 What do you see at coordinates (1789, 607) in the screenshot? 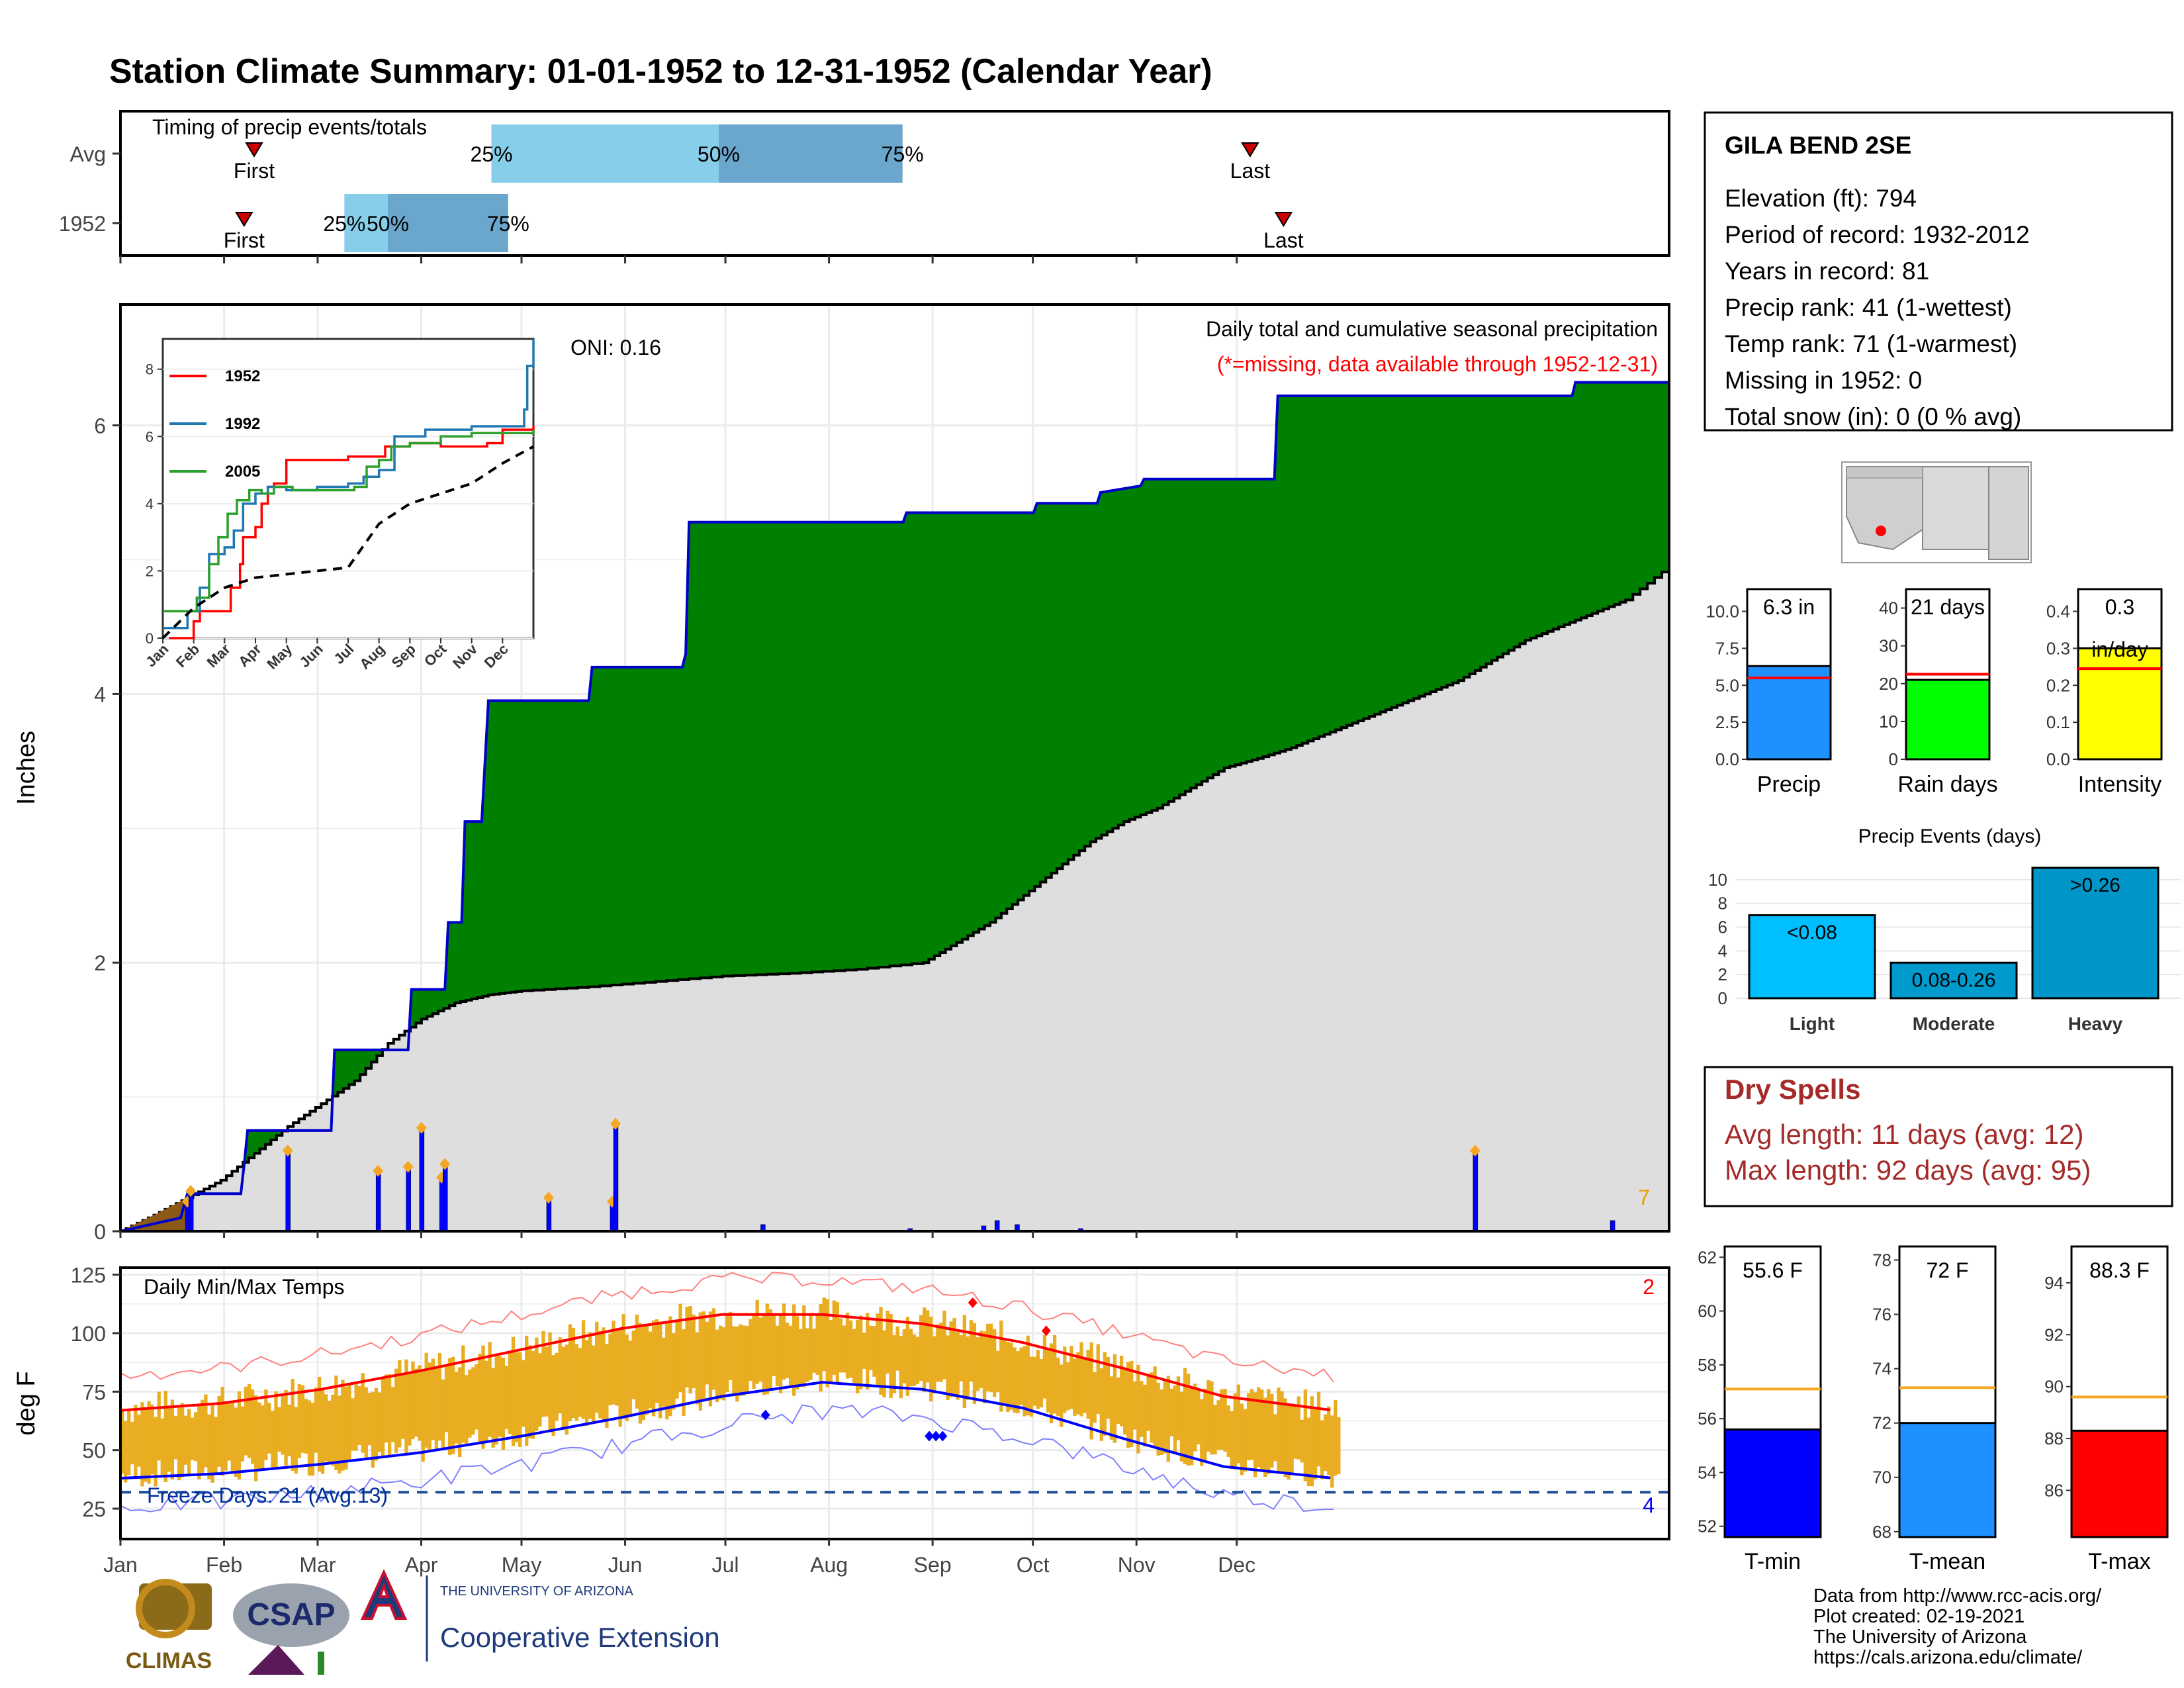
I see `precip-stat-value: 6.3 in` at bounding box center [1789, 607].